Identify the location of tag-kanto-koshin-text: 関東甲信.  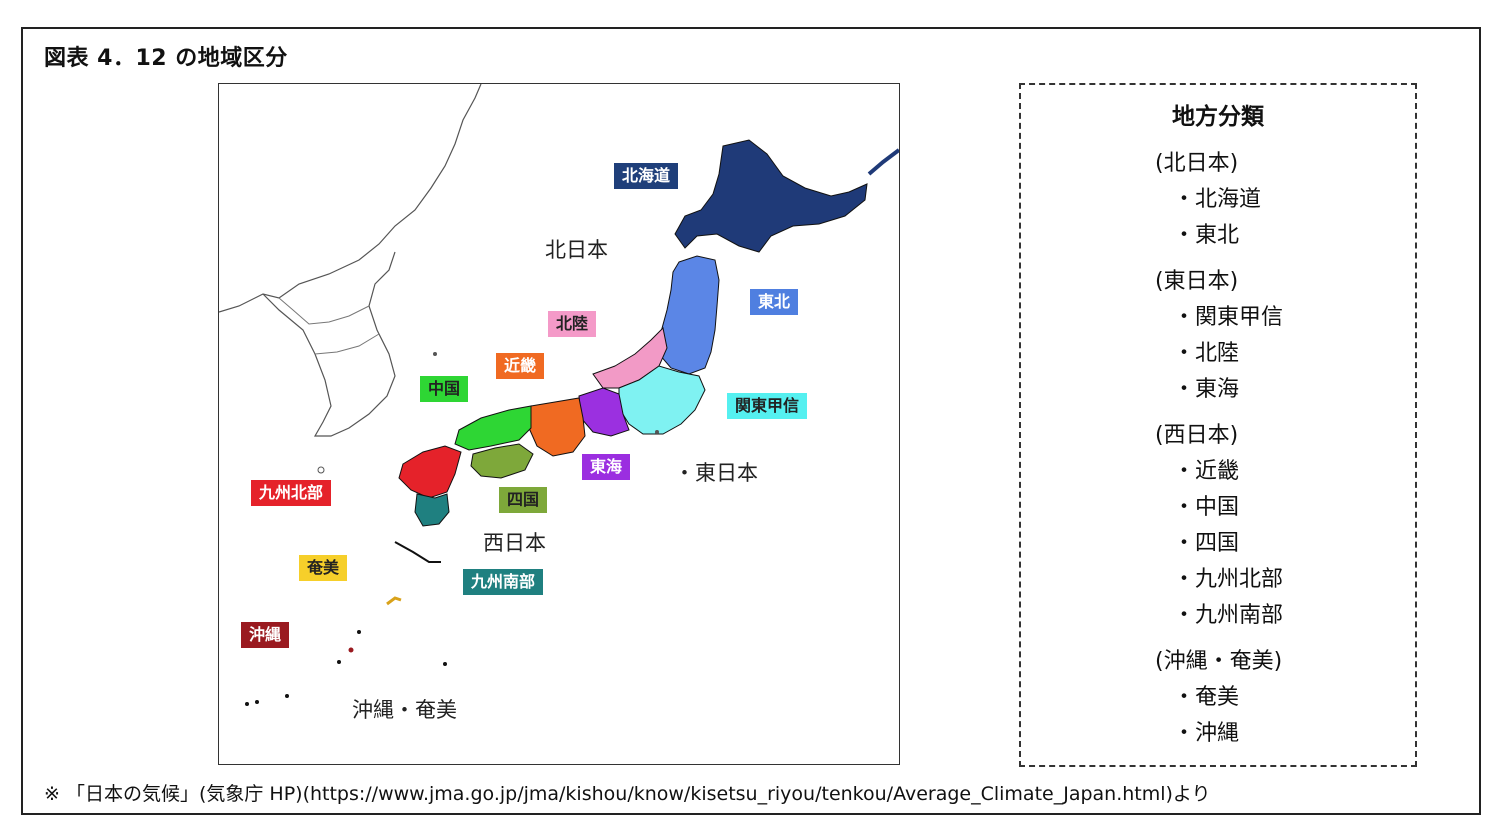
(767, 405).